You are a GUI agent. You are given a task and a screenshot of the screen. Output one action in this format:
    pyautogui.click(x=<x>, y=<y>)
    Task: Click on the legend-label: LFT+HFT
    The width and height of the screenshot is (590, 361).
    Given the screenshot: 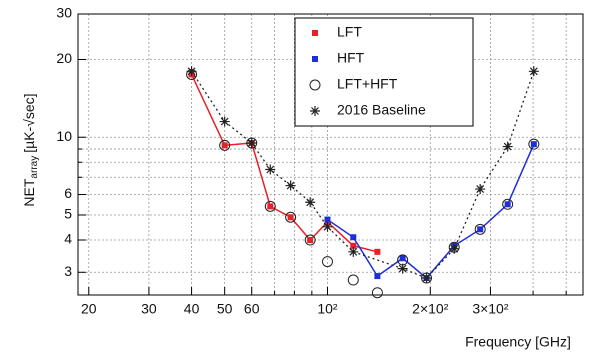 What is the action you would take?
    pyautogui.click(x=367, y=84)
    